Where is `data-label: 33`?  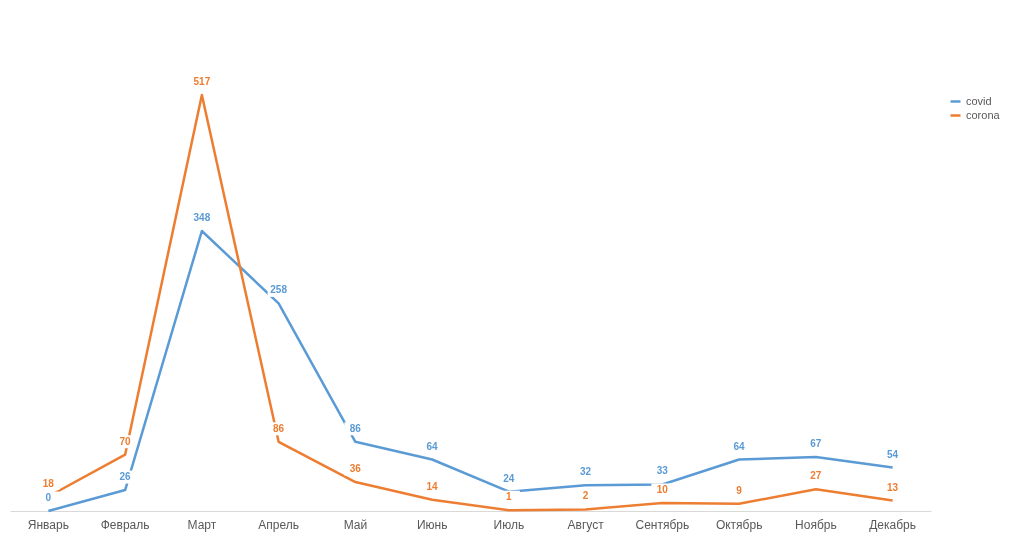
data-label: 33 is located at coordinates (662, 471).